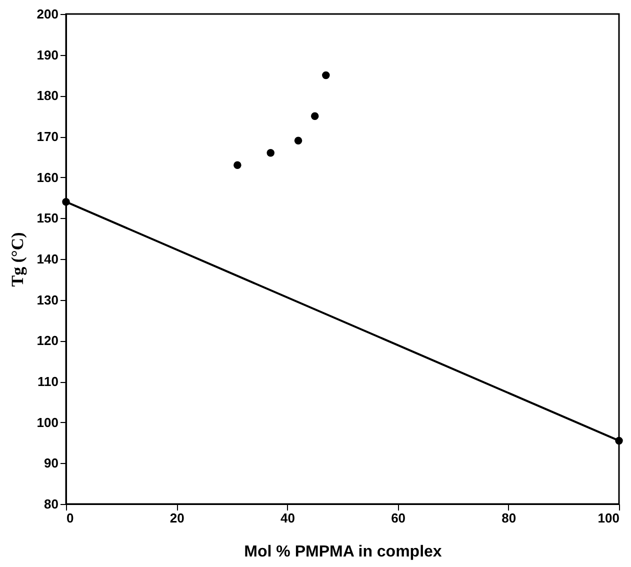 The height and width of the screenshot is (567, 631). What do you see at coordinates (47, 422) in the screenshot?
I see `y-tick-label: 100` at bounding box center [47, 422].